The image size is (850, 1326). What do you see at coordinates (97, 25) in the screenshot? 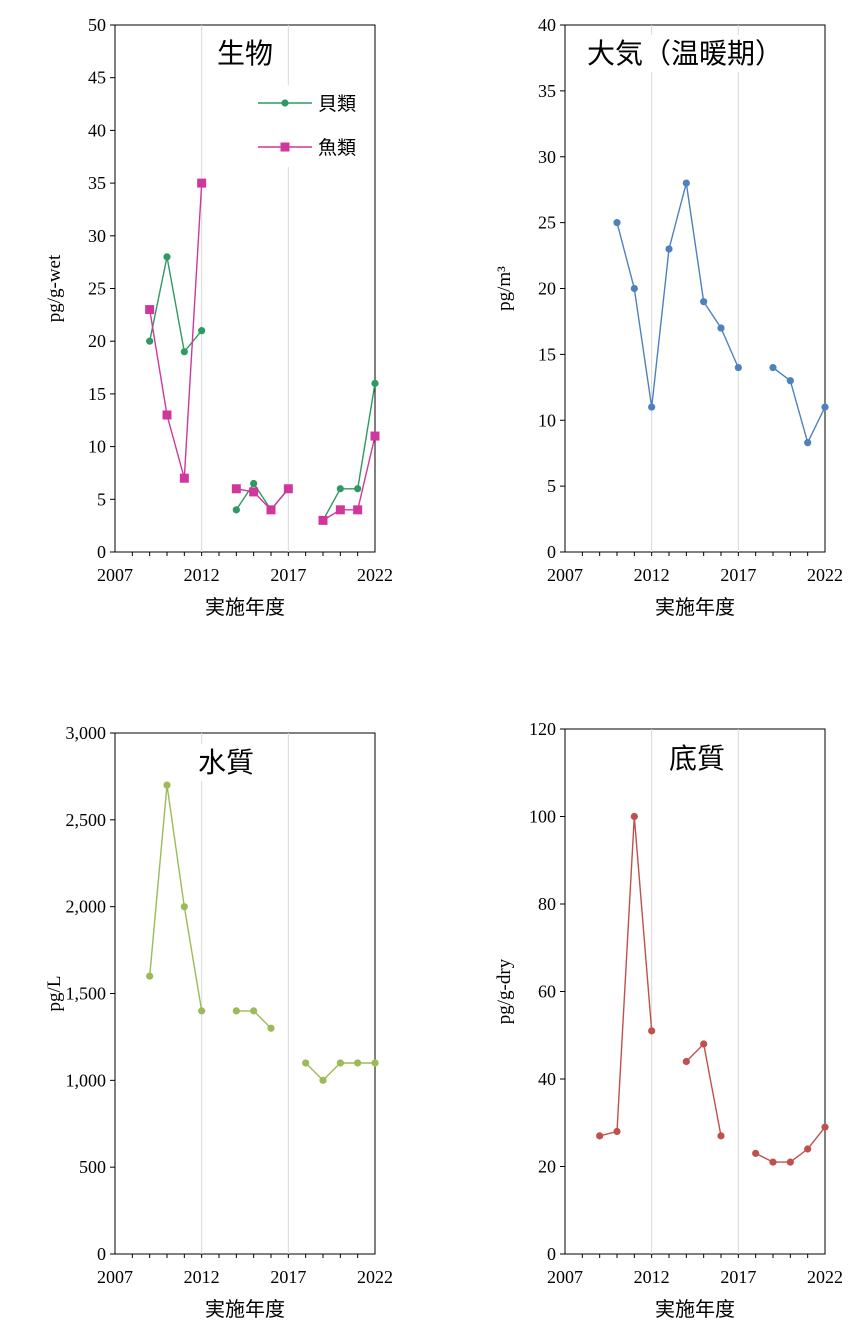
I see `y-tick-label: 50` at bounding box center [97, 25].